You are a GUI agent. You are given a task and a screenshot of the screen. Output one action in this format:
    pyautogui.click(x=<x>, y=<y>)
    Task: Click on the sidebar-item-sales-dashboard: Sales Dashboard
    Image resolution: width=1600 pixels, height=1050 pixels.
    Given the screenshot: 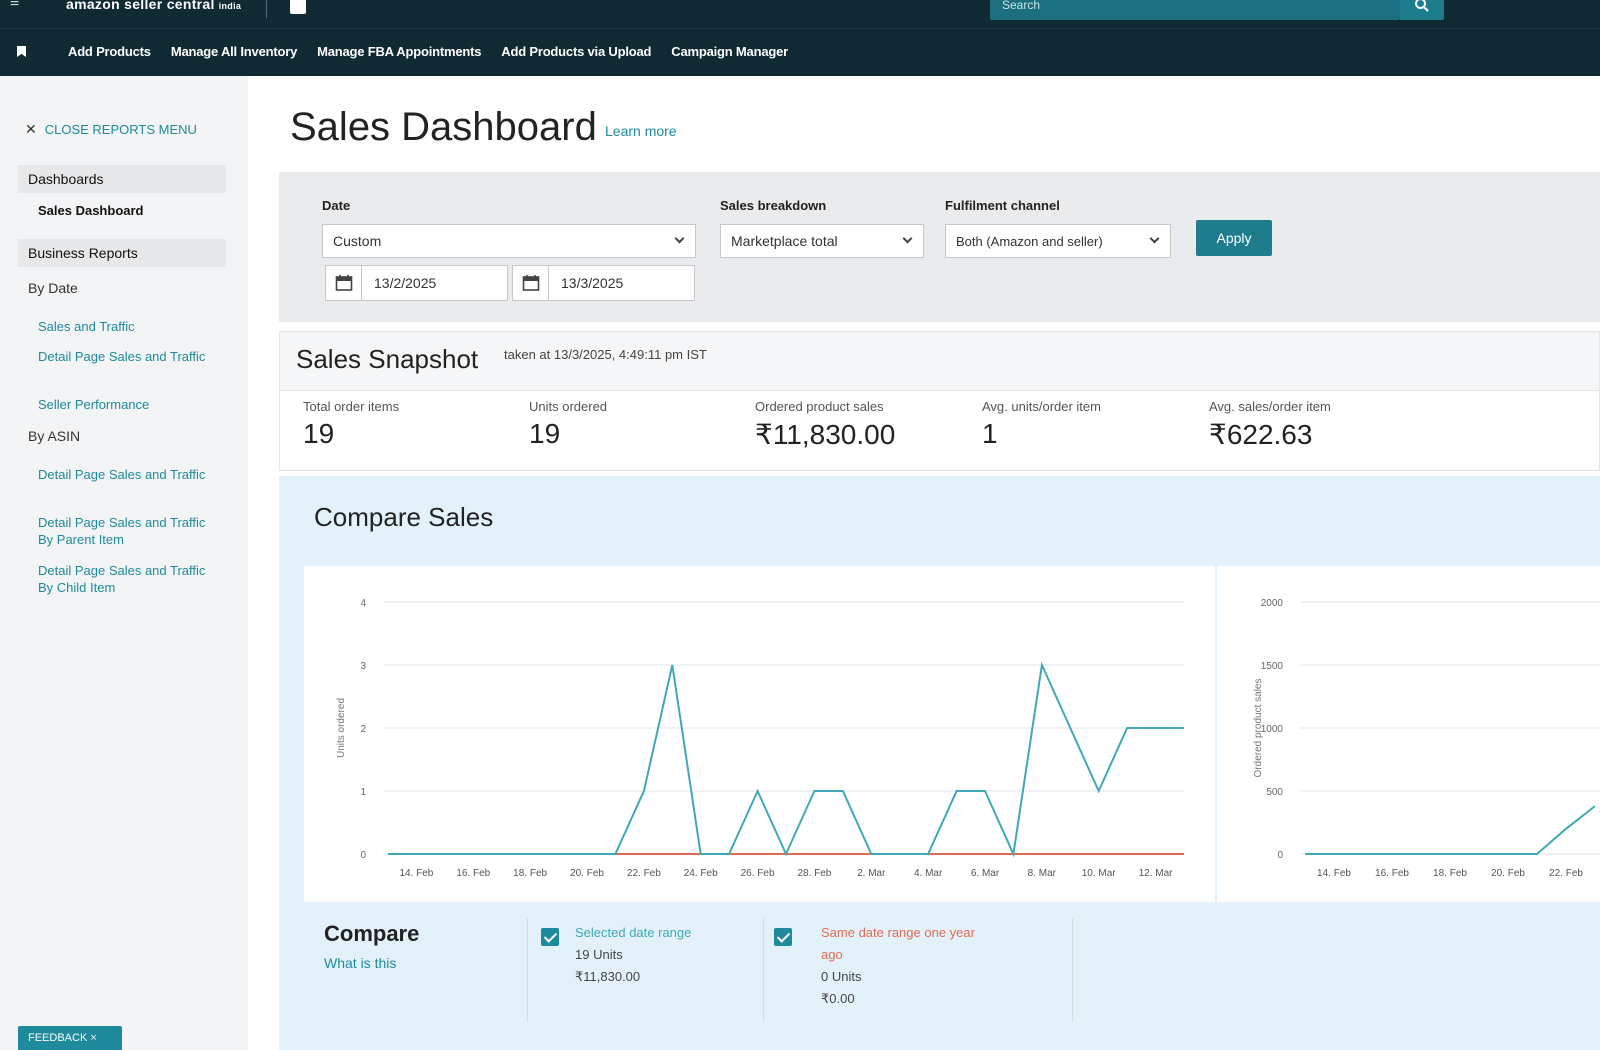 What is the action you would take?
    pyautogui.click(x=91, y=210)
    